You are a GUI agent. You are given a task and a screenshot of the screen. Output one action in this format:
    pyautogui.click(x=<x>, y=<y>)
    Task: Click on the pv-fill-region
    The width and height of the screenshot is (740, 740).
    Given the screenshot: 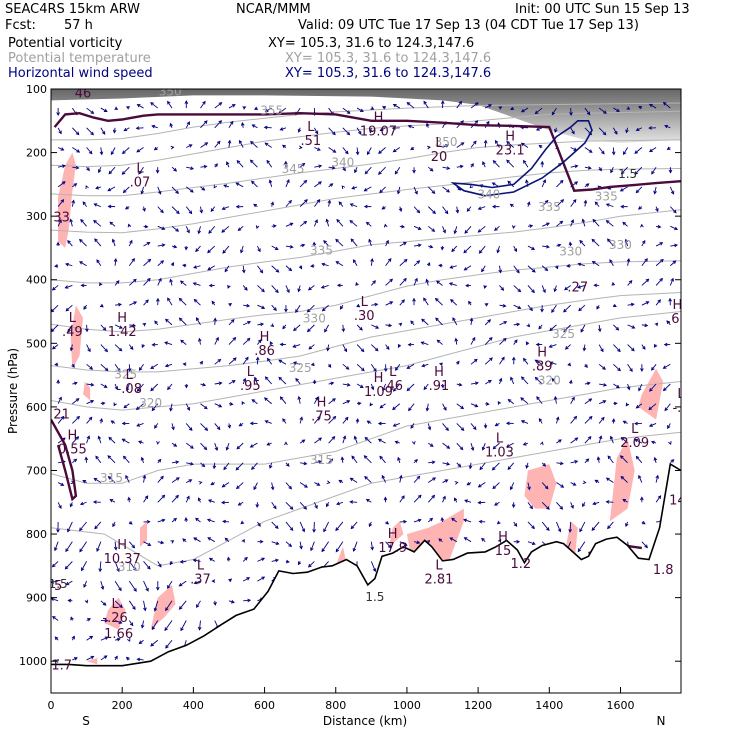 What is the action you would take?
    pyautogui.click(x=651, y=394)
    